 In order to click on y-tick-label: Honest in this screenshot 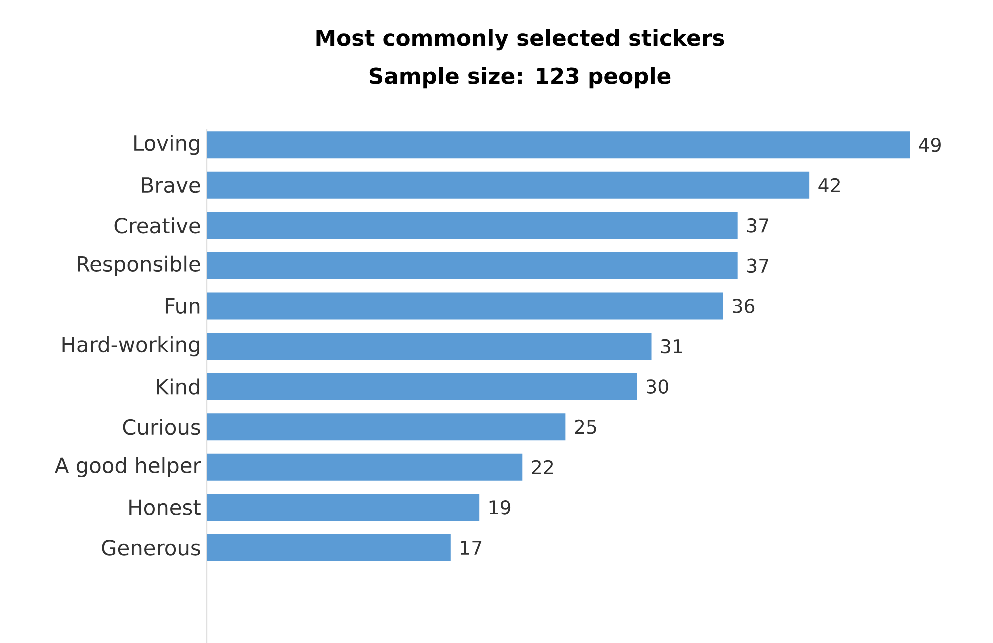, I will do `click(165, 508)`.